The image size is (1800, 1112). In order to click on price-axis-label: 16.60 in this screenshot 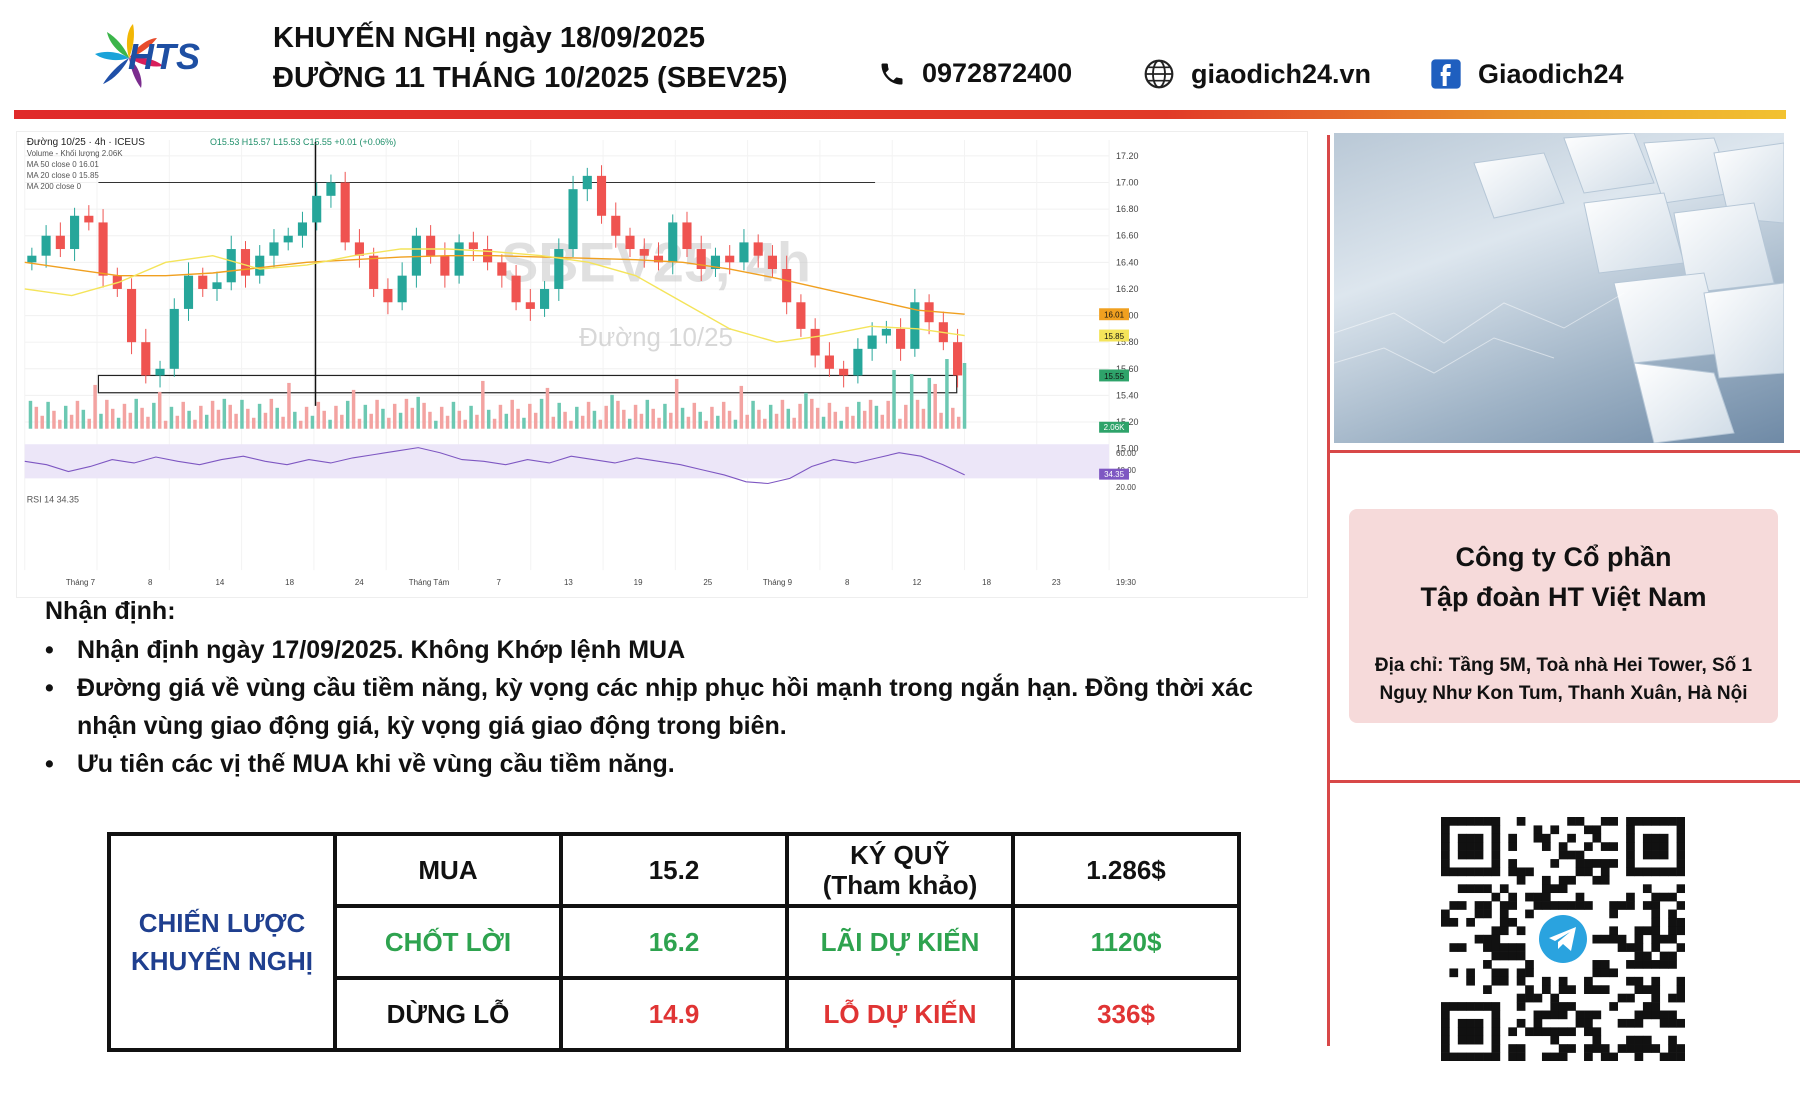, I will do `click(1127, 236)`.